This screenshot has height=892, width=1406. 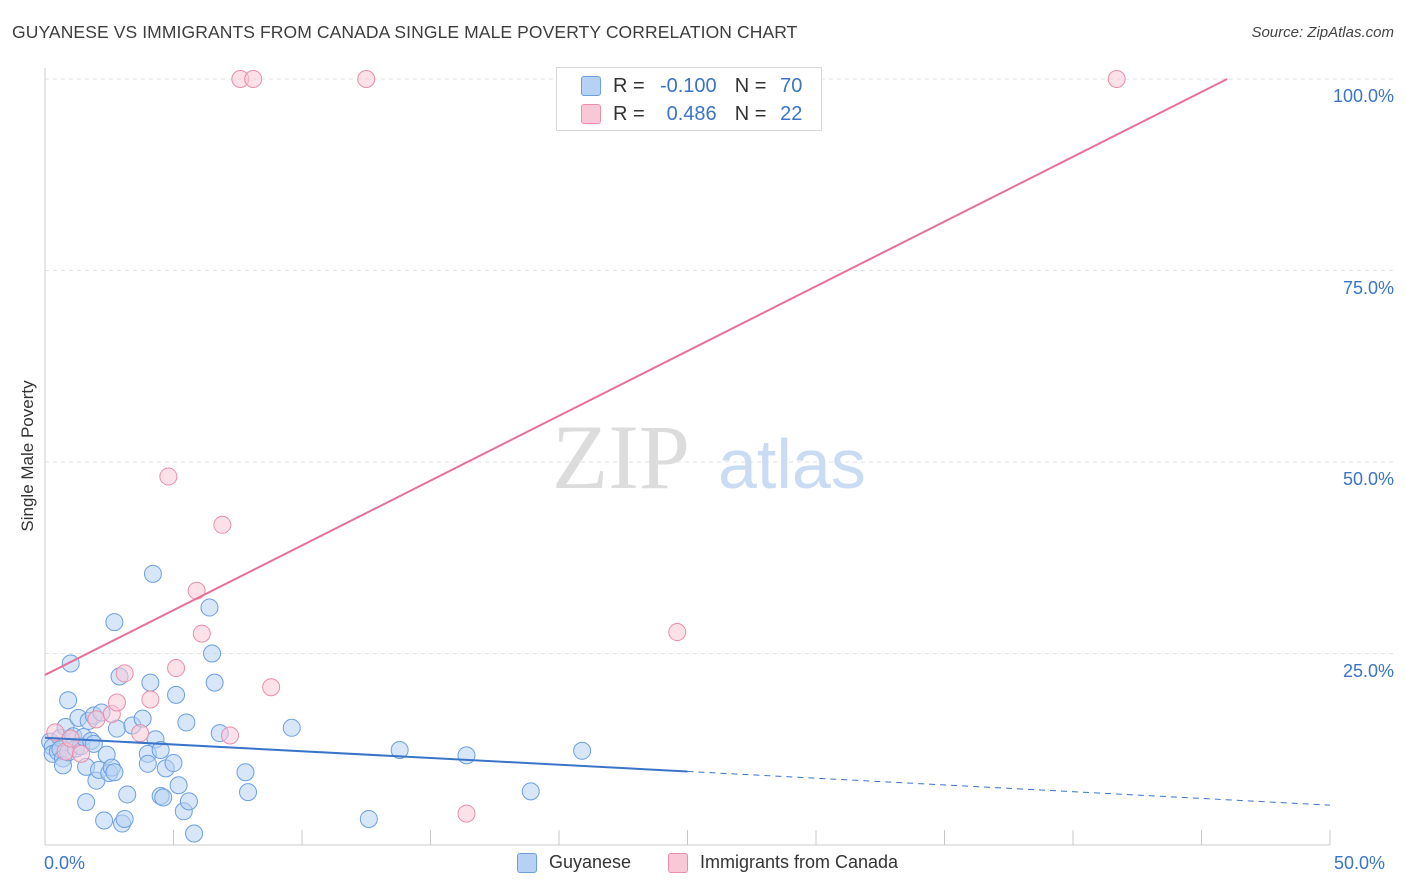 What do you see at coordinates (688, 85) in the screenshot?
I see `legend-r-value-guyanese: -0.100` at bounding box center [688, 85].